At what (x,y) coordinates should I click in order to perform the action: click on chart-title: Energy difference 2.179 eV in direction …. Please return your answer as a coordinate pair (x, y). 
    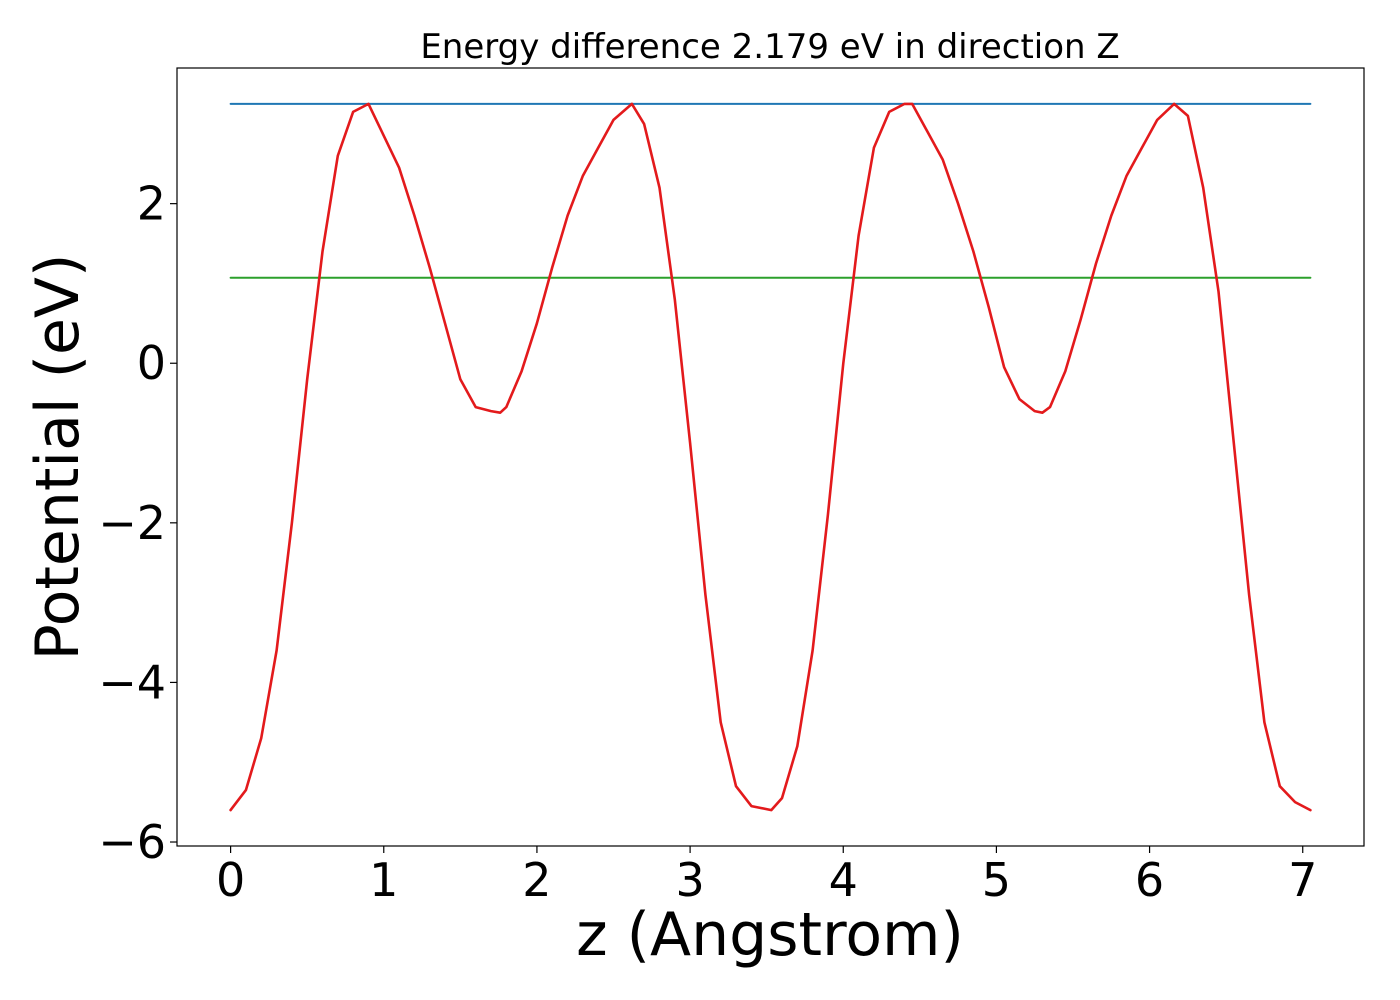
    Looking at the image, I should click on (769, 47).